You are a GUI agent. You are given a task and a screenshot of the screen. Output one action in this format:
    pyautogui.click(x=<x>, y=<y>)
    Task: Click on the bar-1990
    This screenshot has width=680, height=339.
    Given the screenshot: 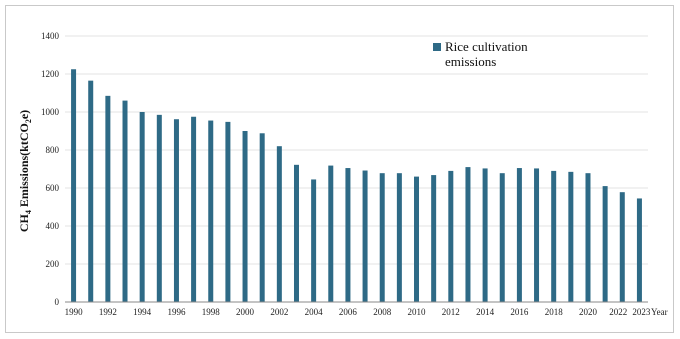 What is the action you would take?
    pyautogui.click(x=74, y=185)
    